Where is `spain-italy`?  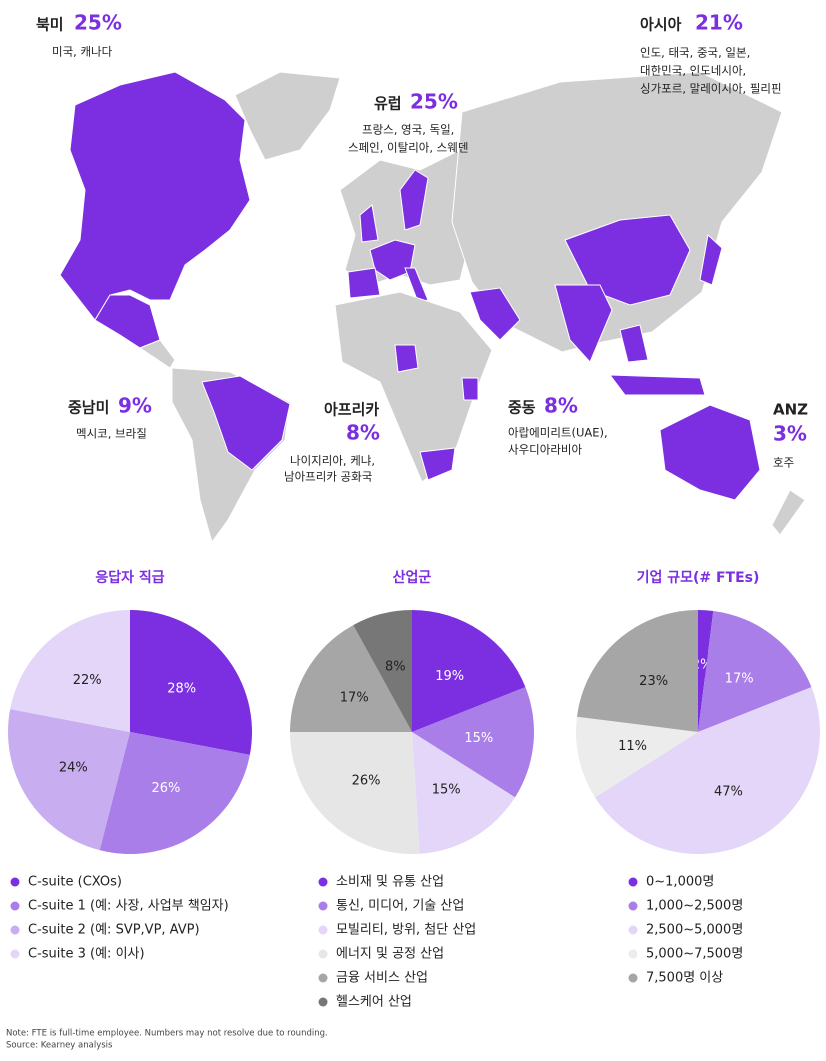 spain-italy is located at coordinates (364, 283).